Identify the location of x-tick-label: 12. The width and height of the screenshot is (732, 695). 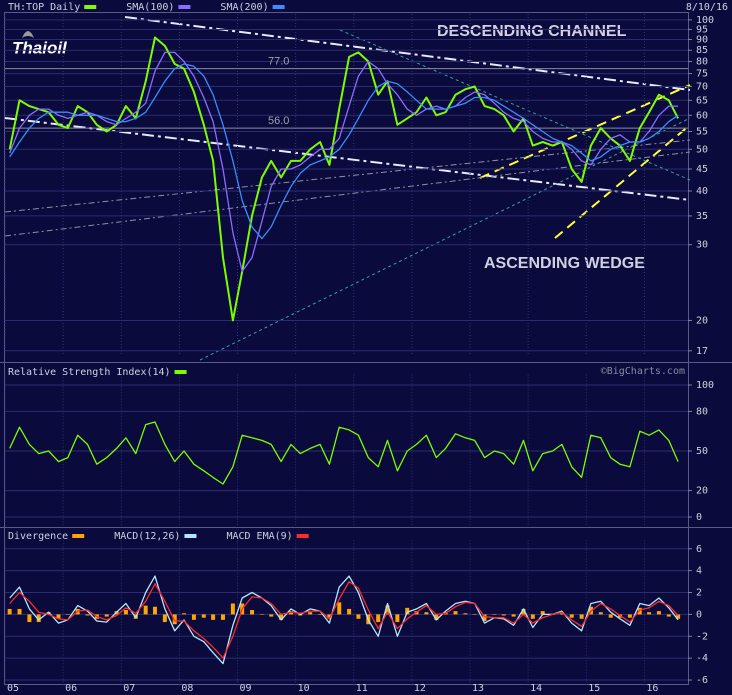
(420, 688).